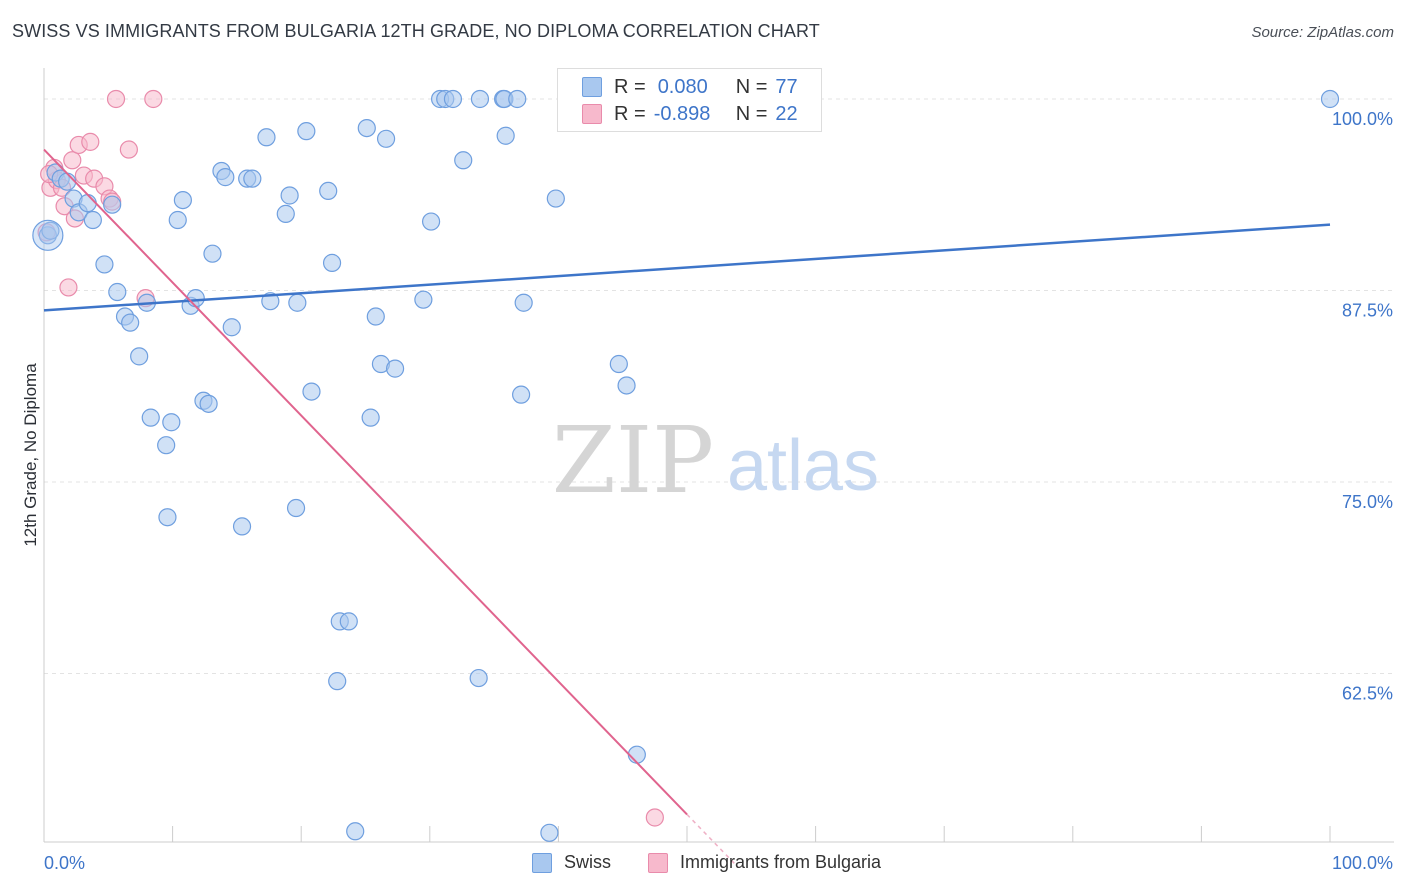 The height and width of the screenshot is (892, 1406). Describe the element at coordinates (1362, 863) in the screenshot. I see `x-tick-label: 100.0%` at that location.